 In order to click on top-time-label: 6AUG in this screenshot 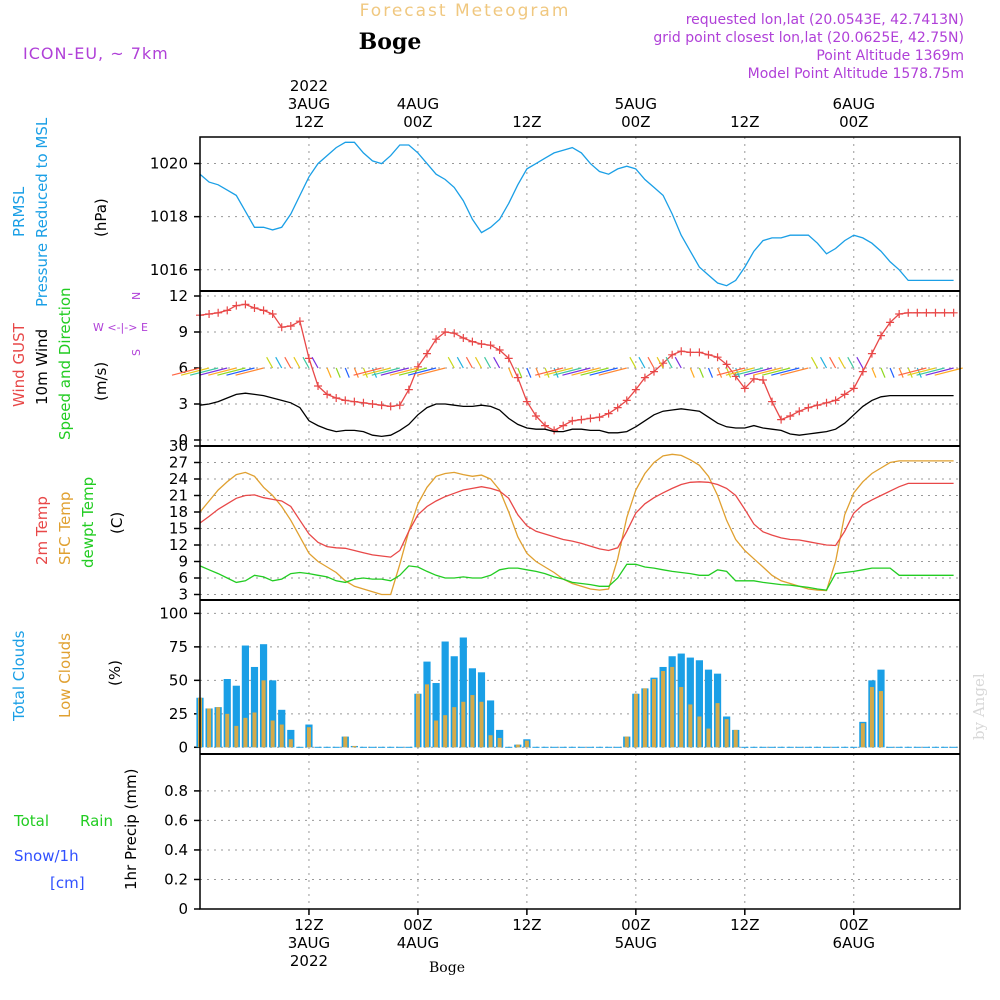, I will do `click(854, 104)`.